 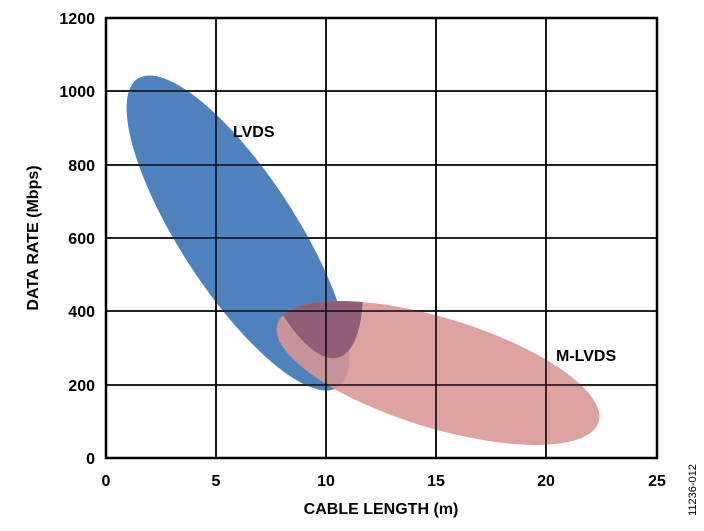 What do you see at coordinates (81, 386) in the screenshot?
I see `y-tick: 200` at bounding box center [81, 386].